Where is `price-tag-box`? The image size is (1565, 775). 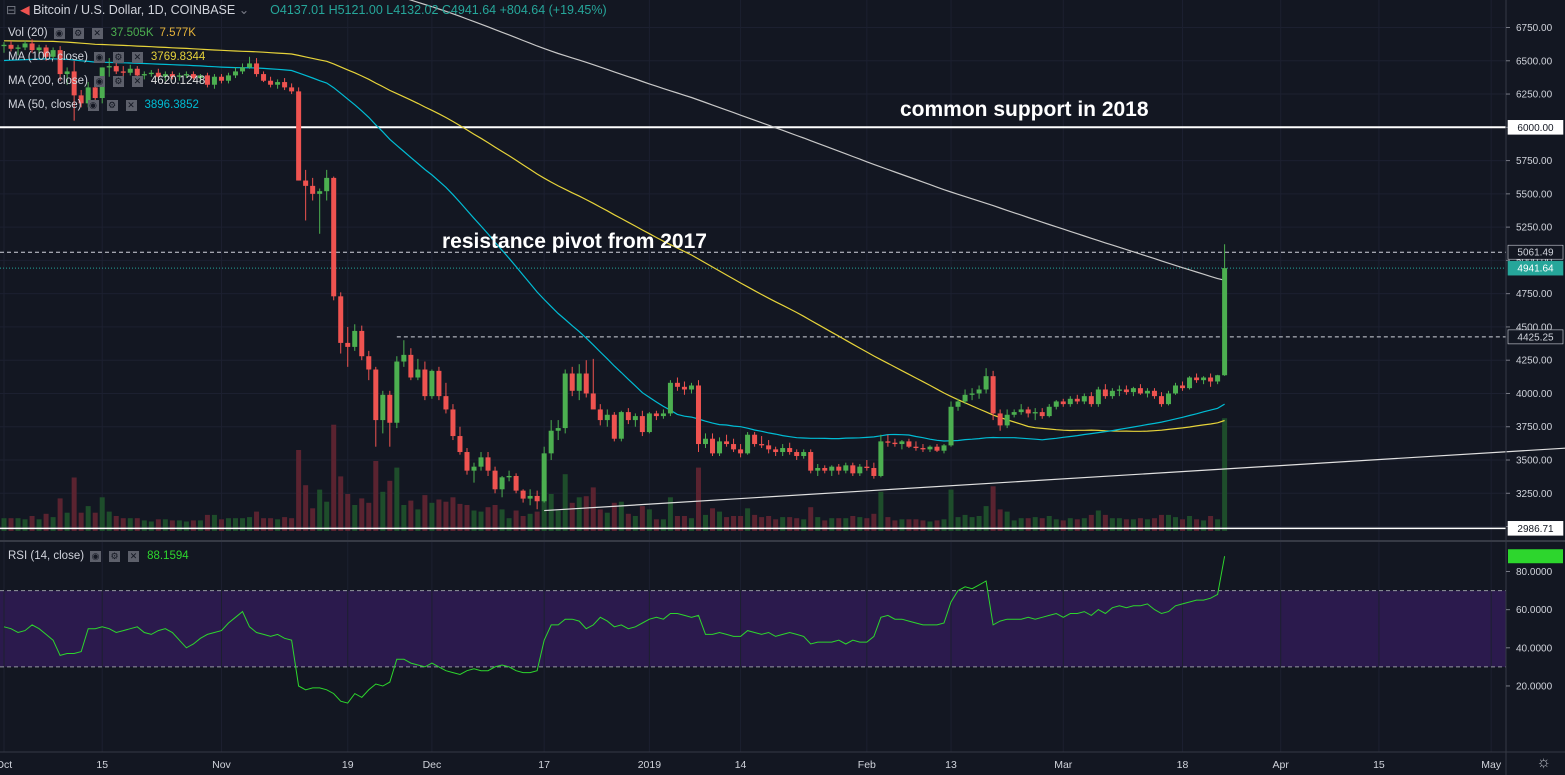
price-tag-box is located at coordinates (1535, 528).